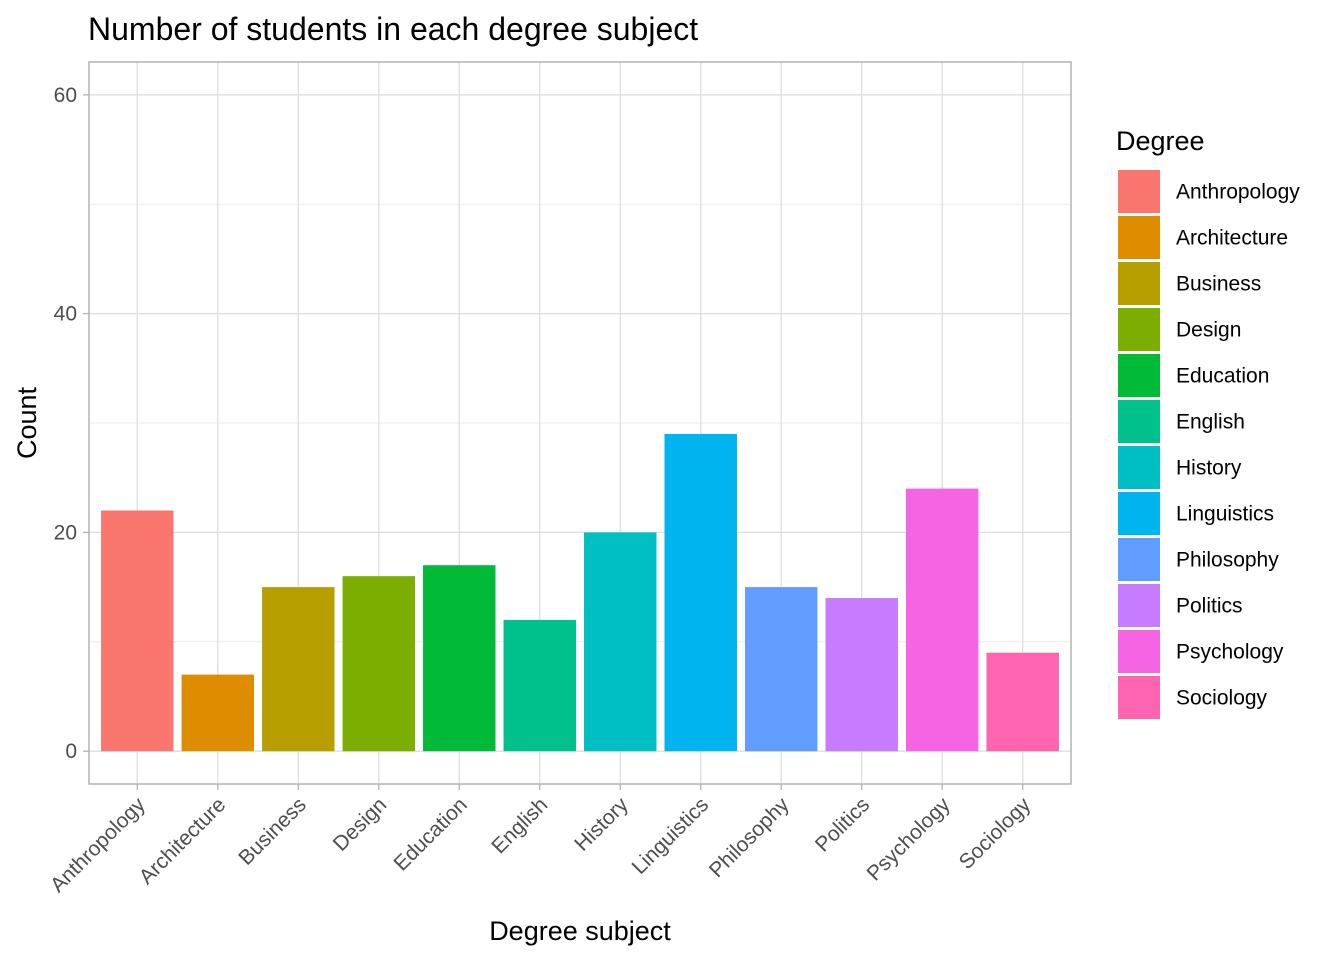 The height and width of the screenshot is (960, 1344). Describe the element at coordinates (1225, 514) in the screenshot. I see `legend-label: Linguistics` at that location.